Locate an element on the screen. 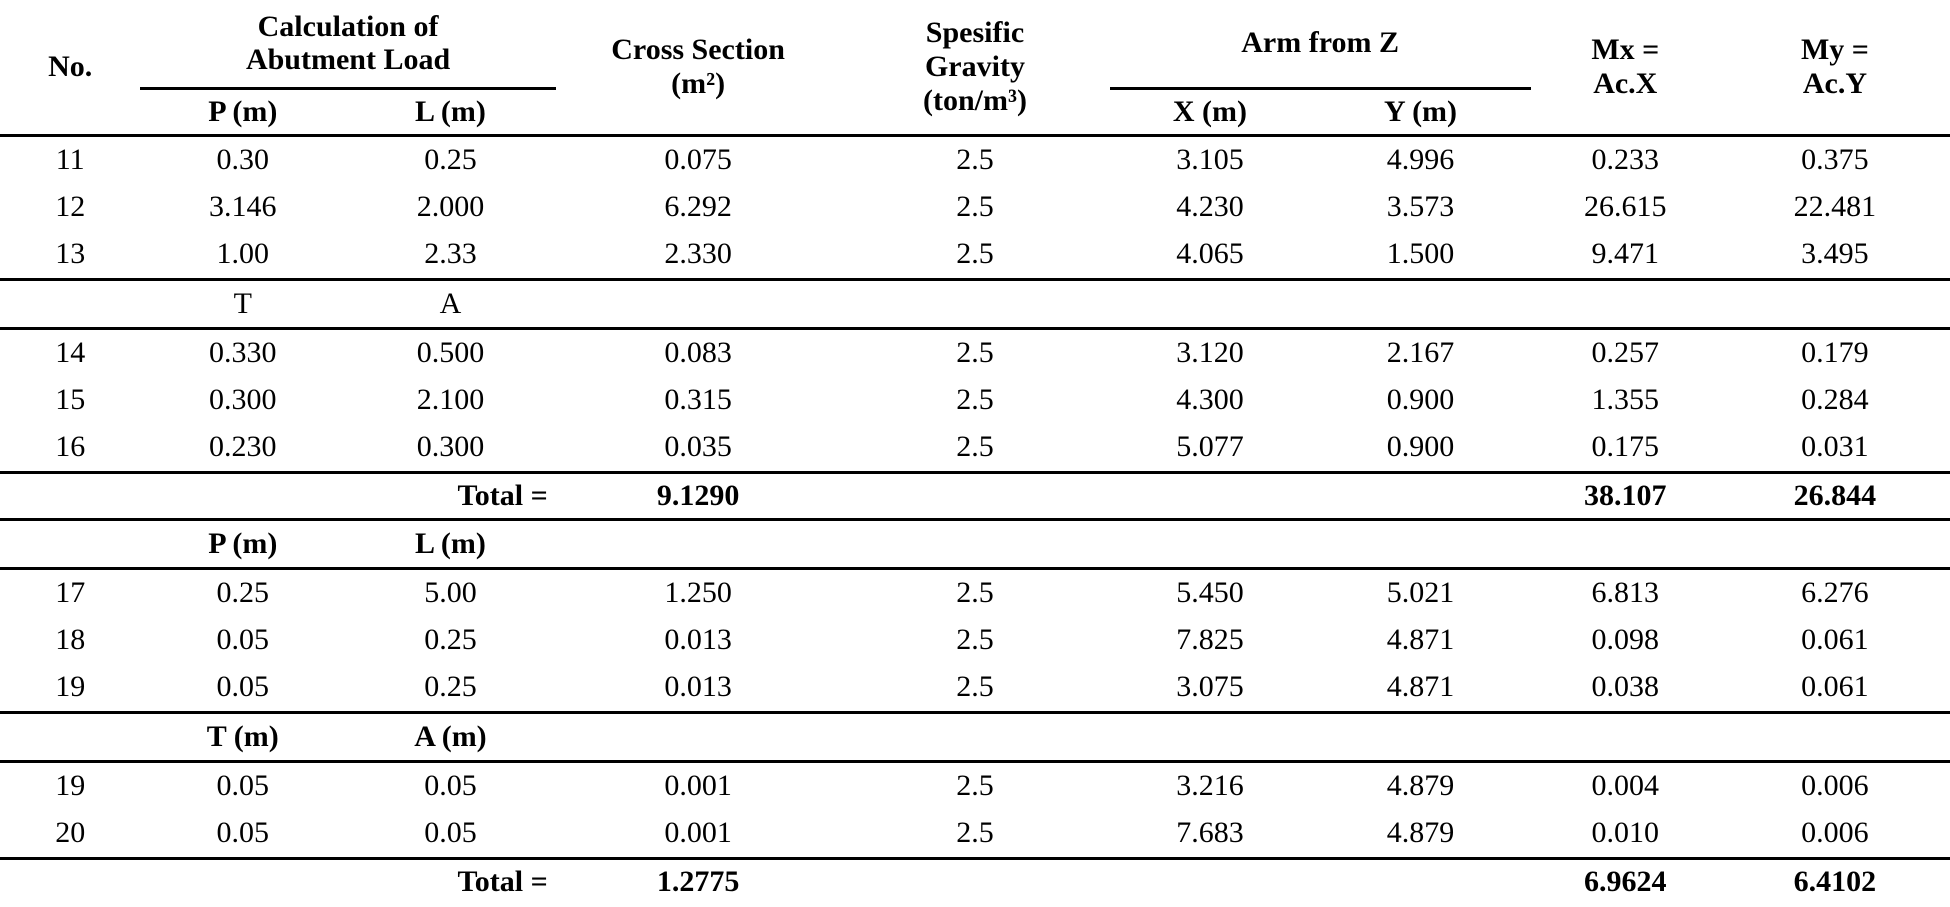 This screenshot has height=907, width=1950. cell-p: 0.25 is located at coordinates (243, 592).